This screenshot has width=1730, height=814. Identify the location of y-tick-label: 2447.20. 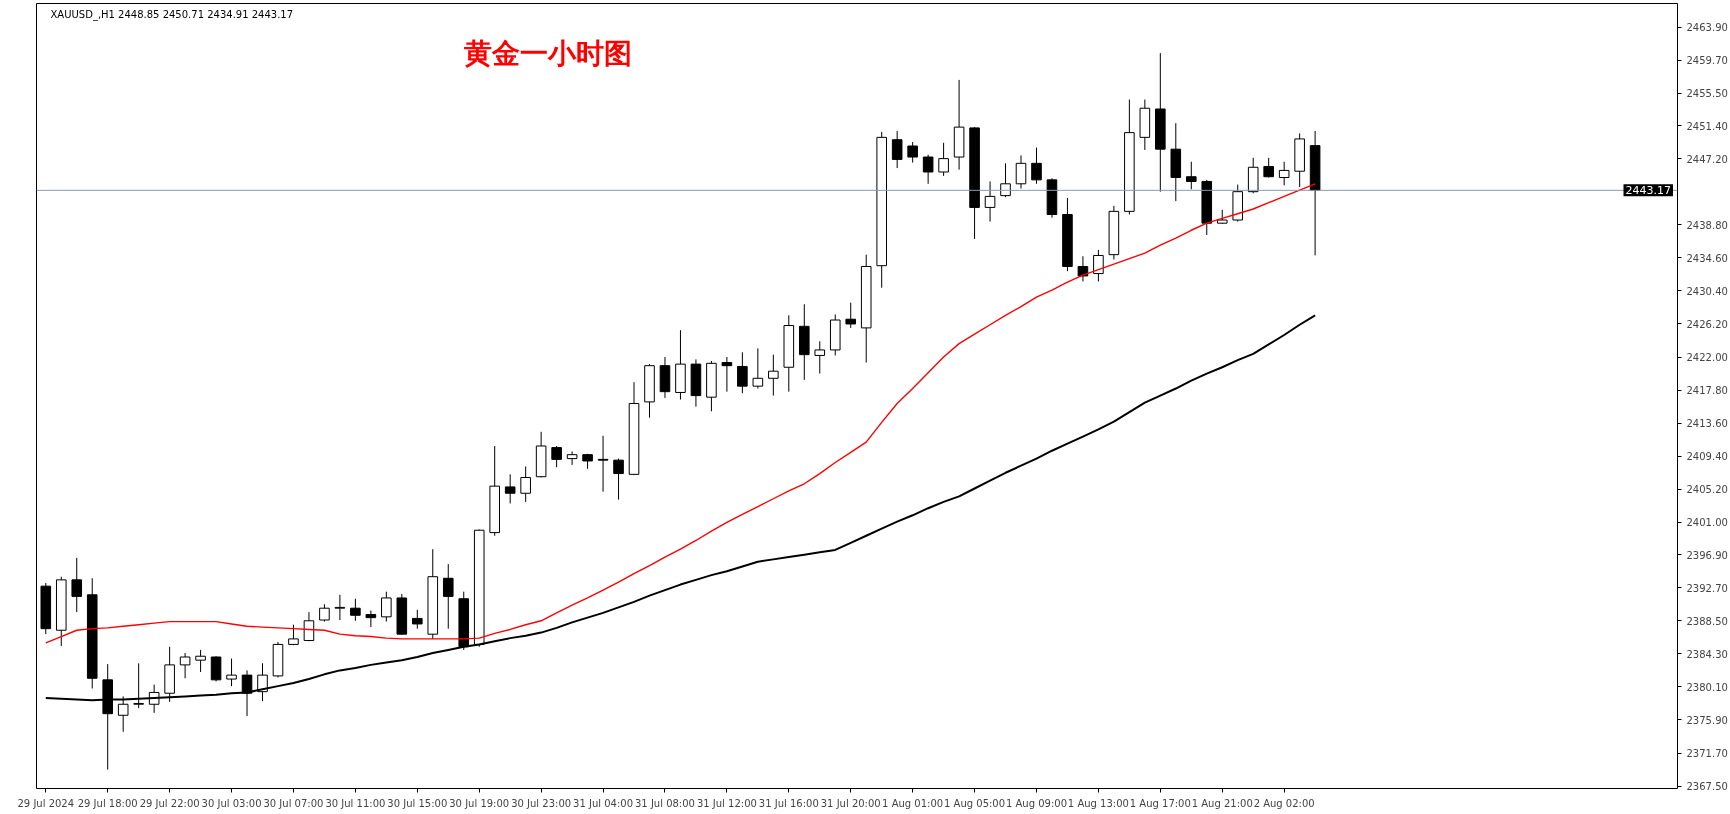
(1707, 159).